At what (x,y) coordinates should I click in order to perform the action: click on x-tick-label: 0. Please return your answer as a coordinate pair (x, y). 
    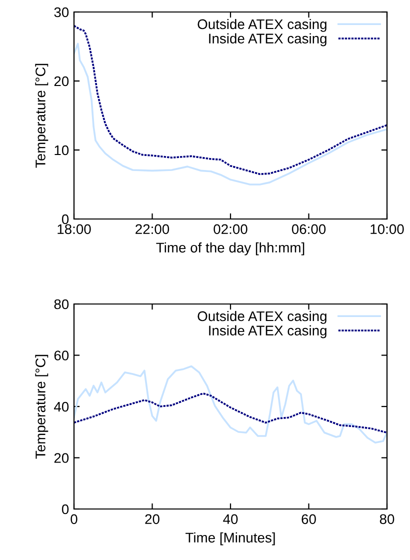
    Looking at the image, I should click on (74, 519).